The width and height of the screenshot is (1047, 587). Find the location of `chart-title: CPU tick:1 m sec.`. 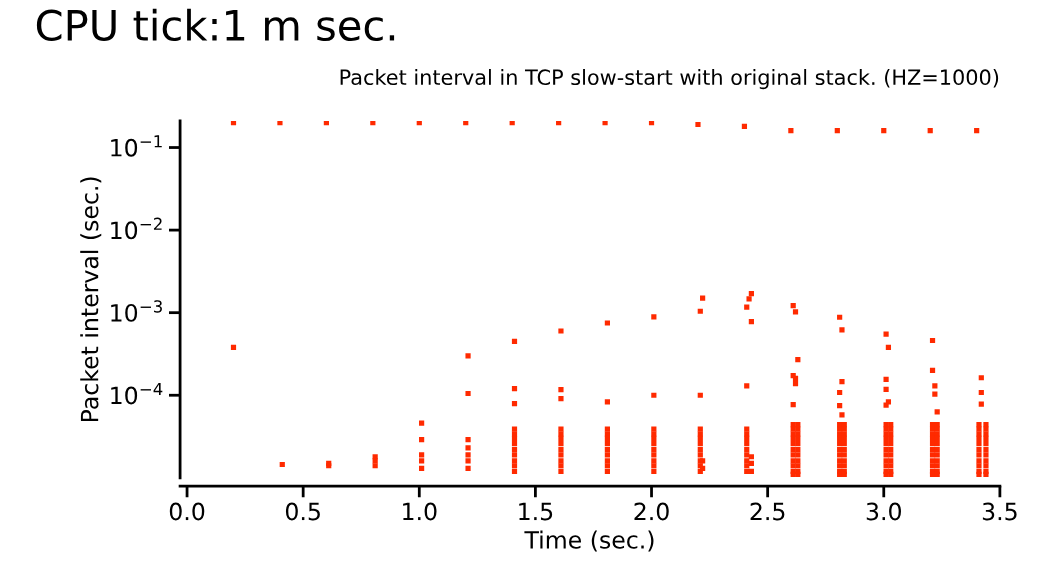

chart-title: CPU tick:1 m sec. is located at coordinates (215, 25).